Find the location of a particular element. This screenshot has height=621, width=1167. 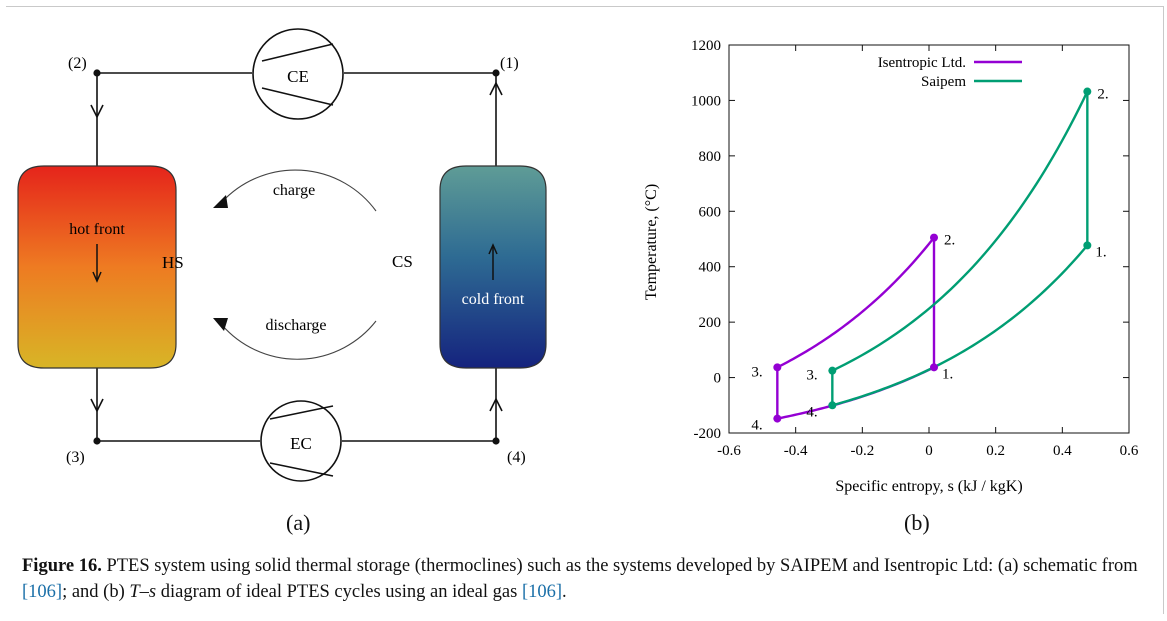

y-tick-label: 800 is located at coordinates (710, 157).